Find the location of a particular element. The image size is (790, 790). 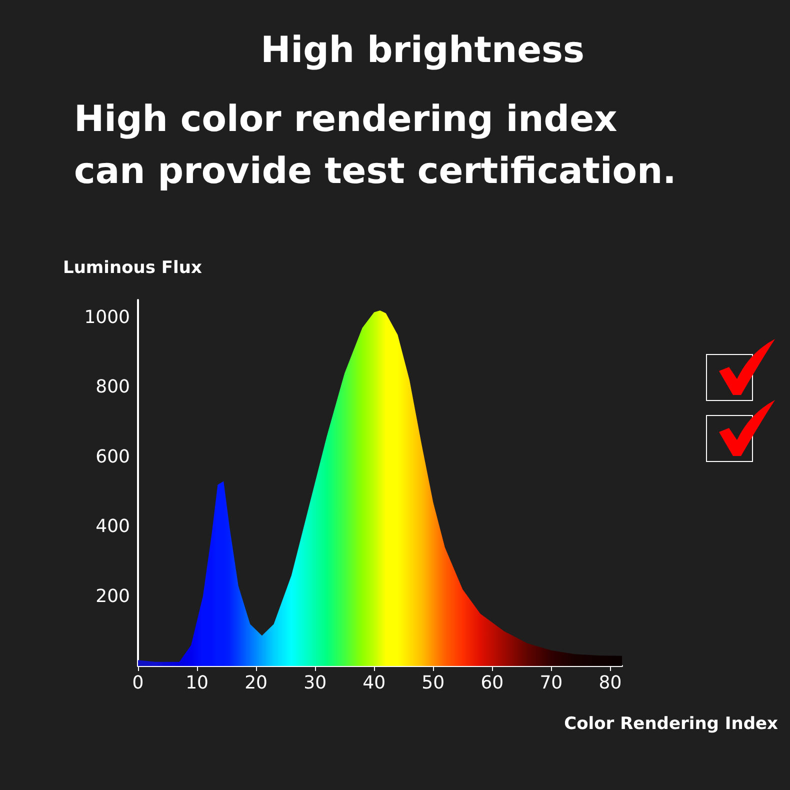

y-tick-label: 800 is located at coordinates (113, 387).